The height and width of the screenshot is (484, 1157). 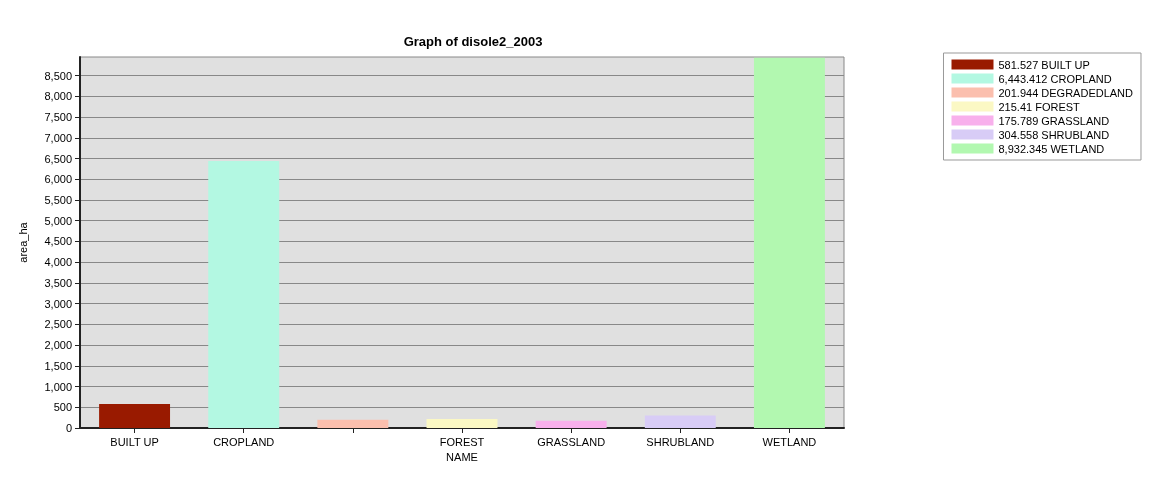 I want to click on y-tick-label: 8,000, so click(x=58, y=96).